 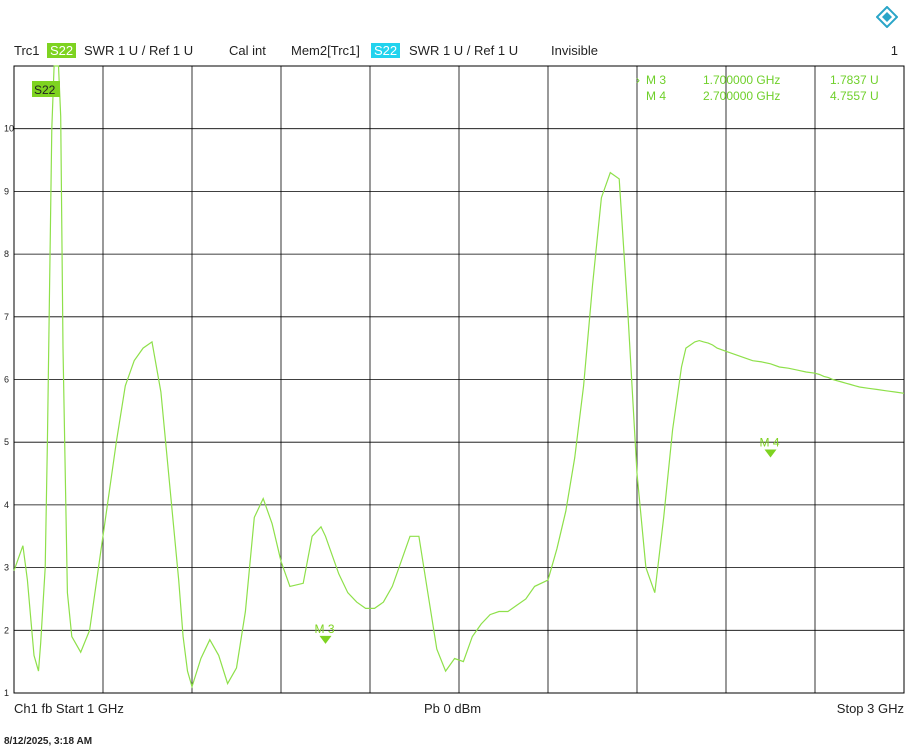 What do you see at coordinates (854, 96) in the screenshot?
I see `marker-table-m4-value: 4.7557 U` at bounding box center [854, 96].